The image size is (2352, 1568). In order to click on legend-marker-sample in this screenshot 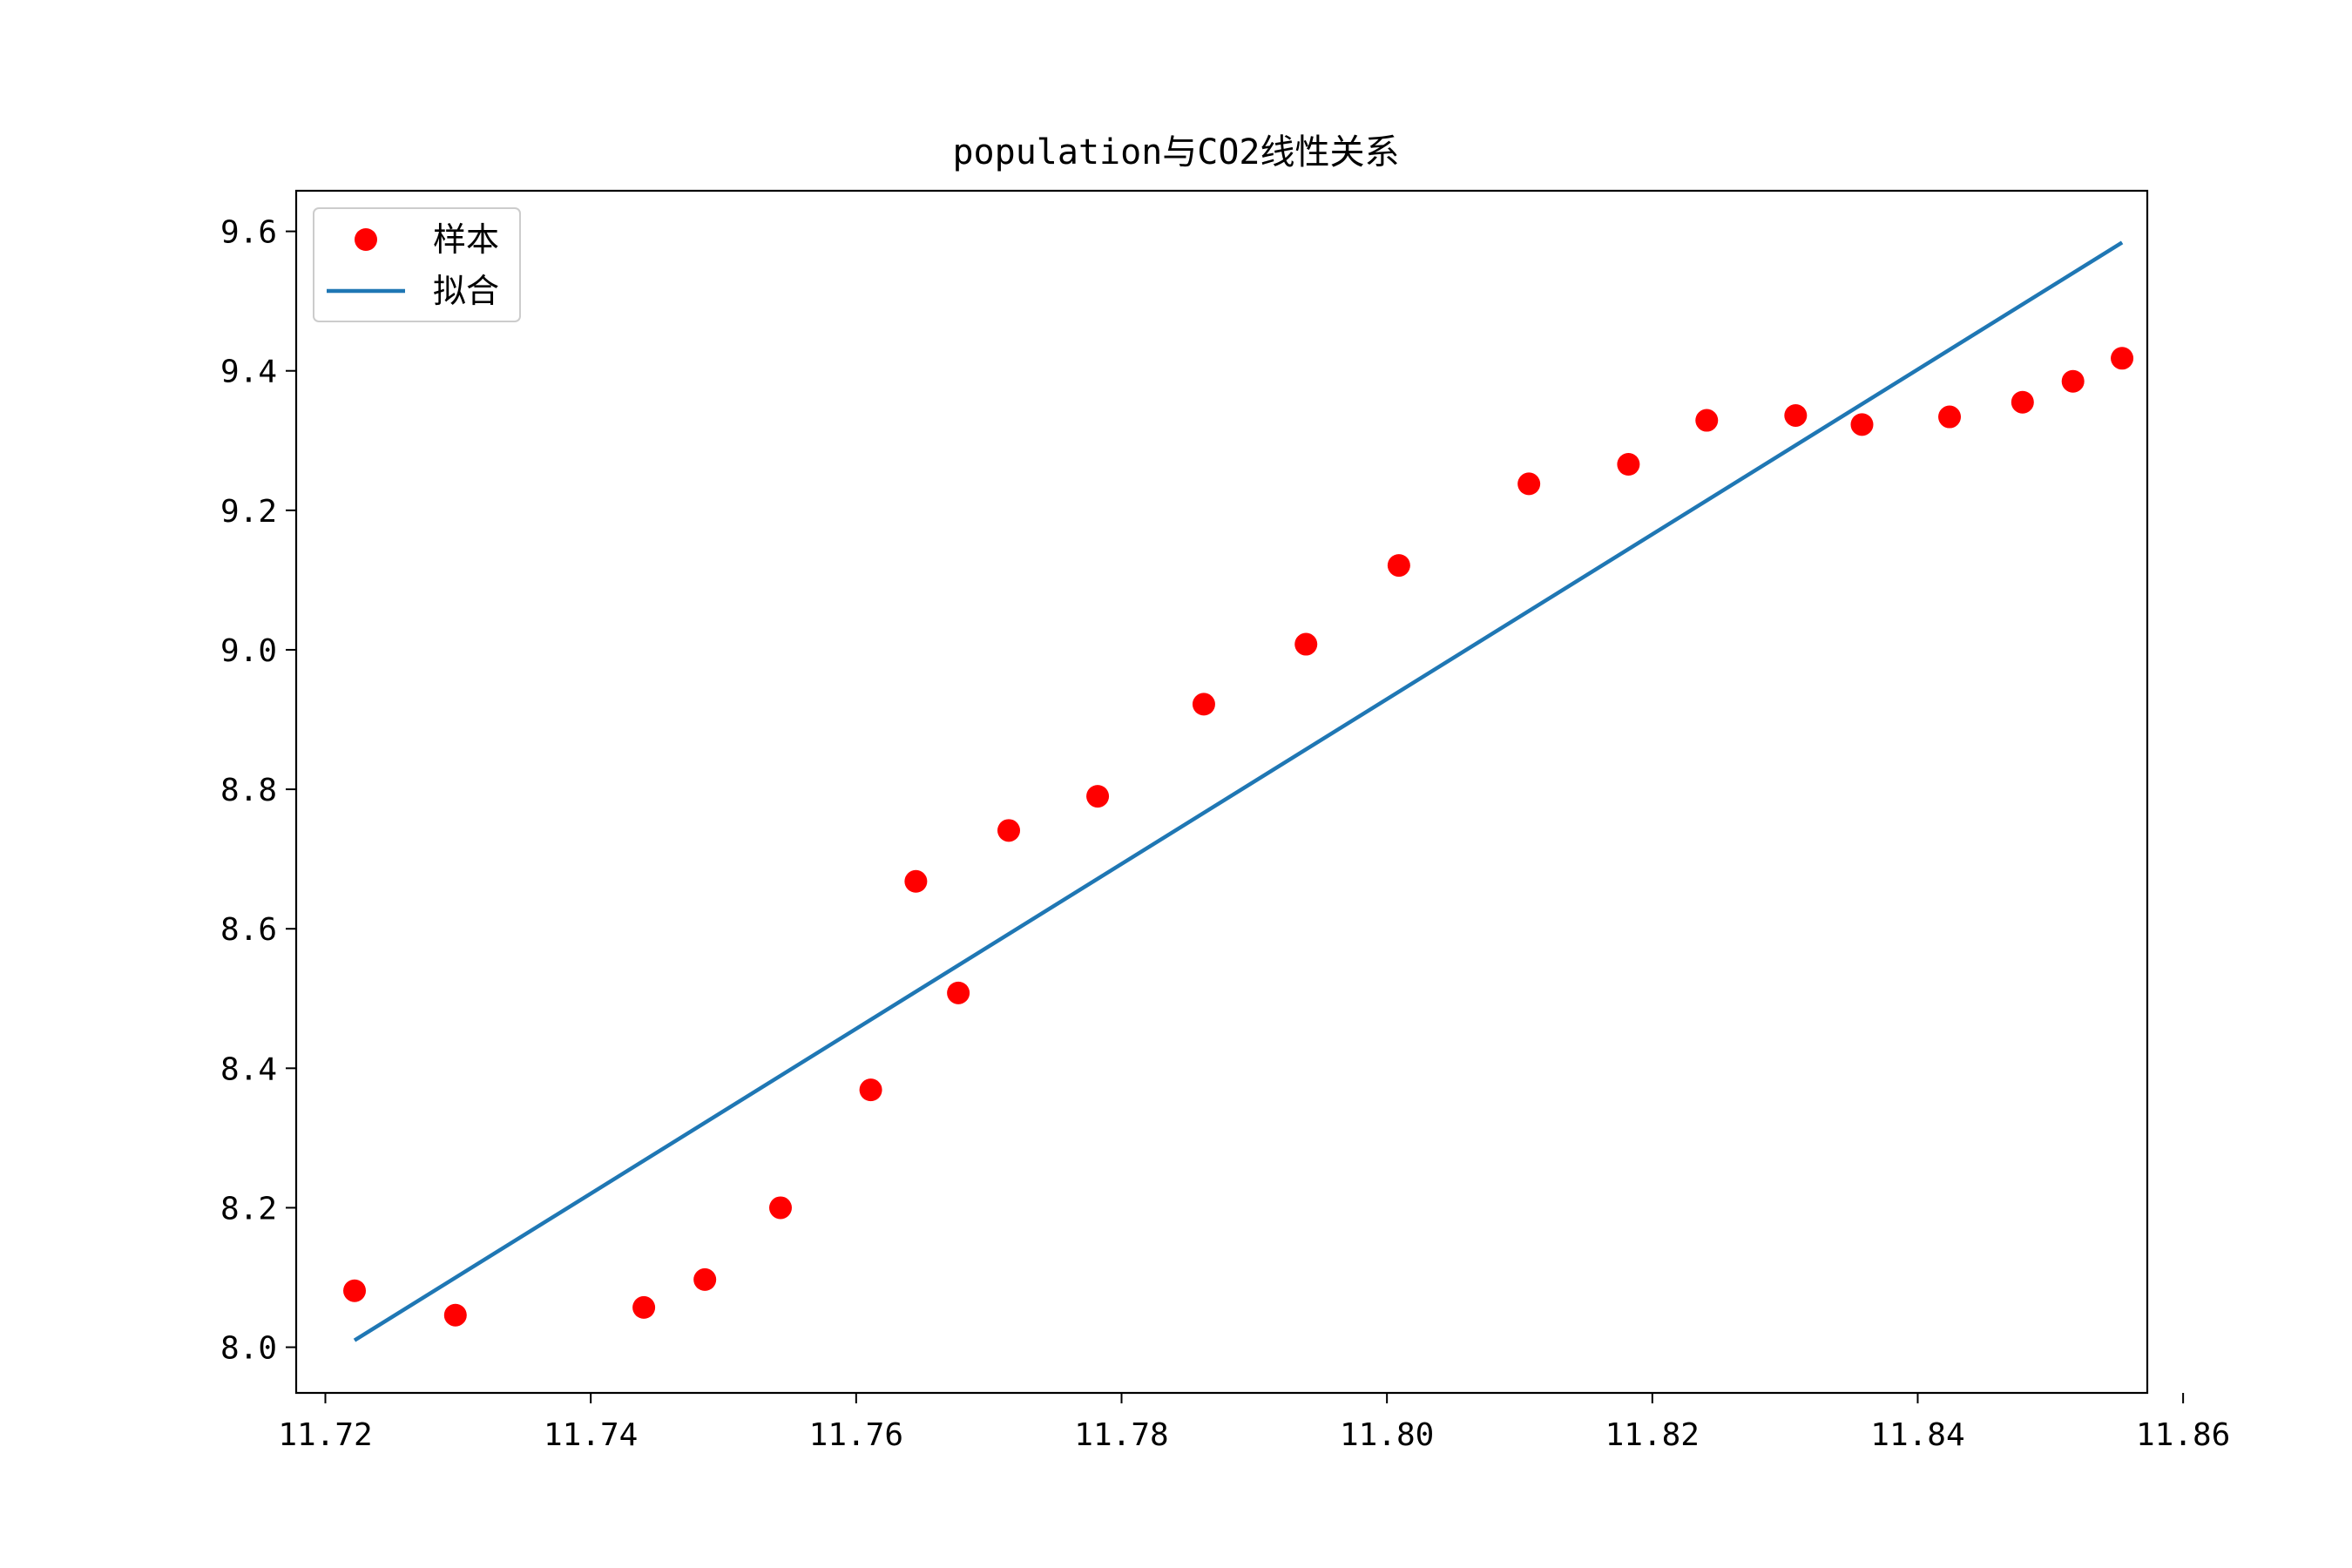, I will do `click(366, 240)`.